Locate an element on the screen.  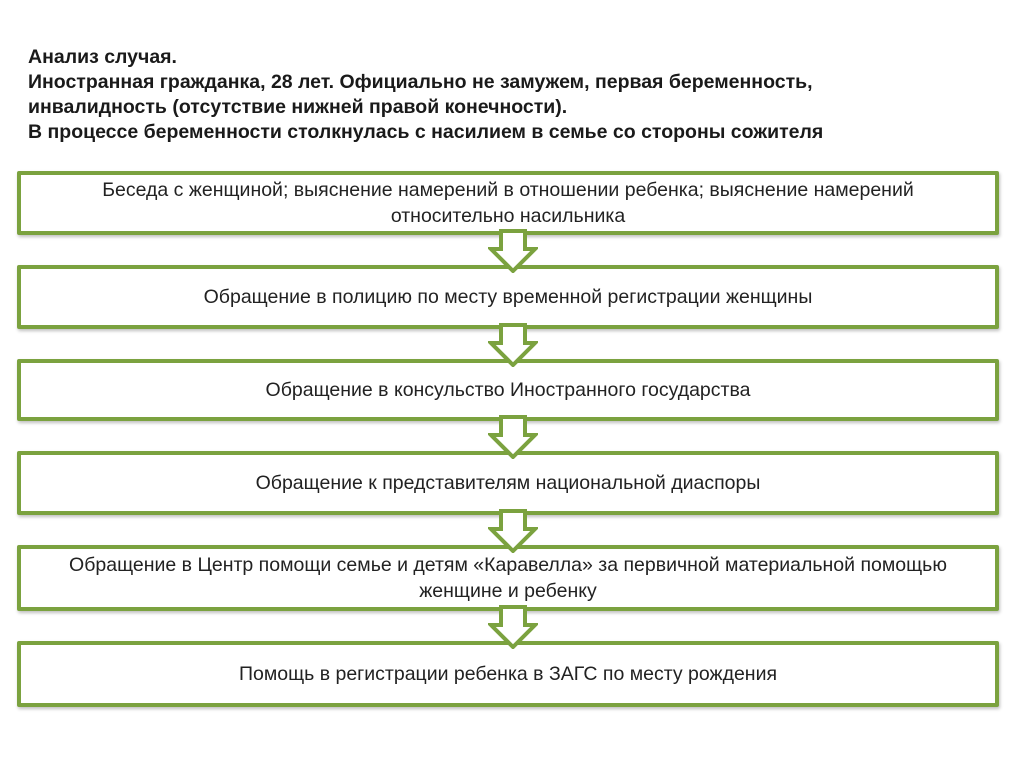
header-line: Анализ случая. is located at coordinates (102, 57).